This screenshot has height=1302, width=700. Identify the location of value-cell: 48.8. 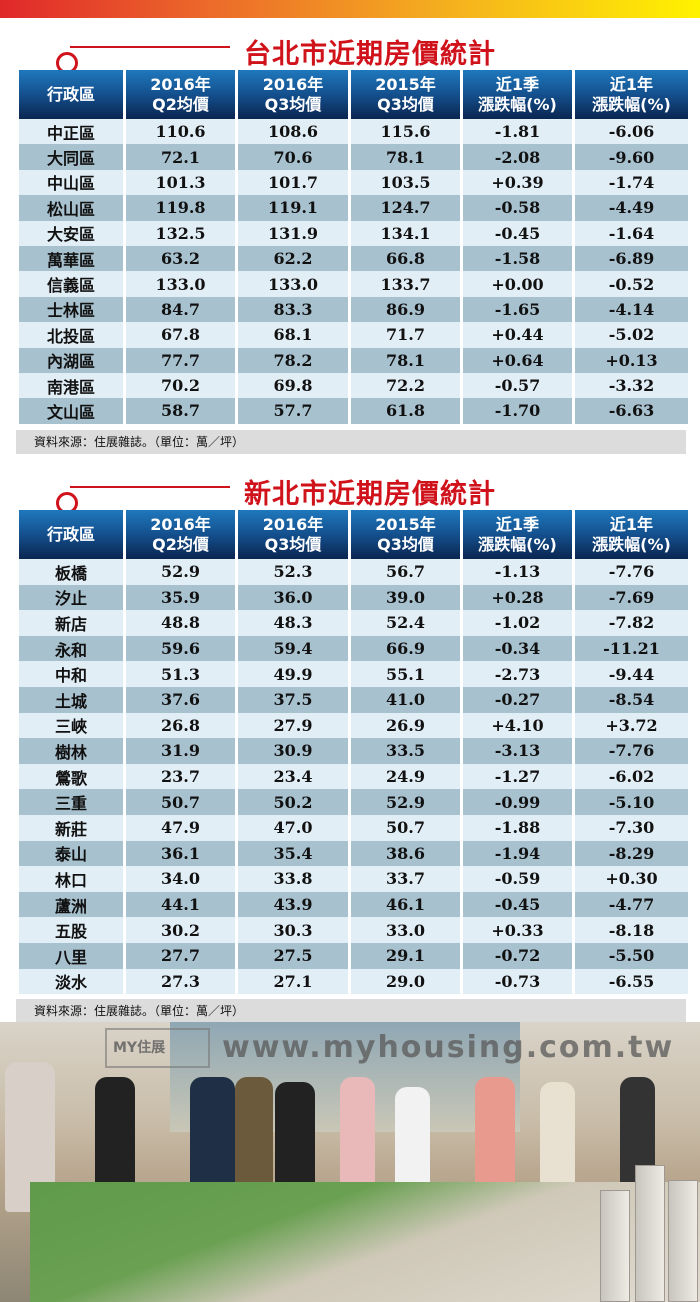
(180, 623).